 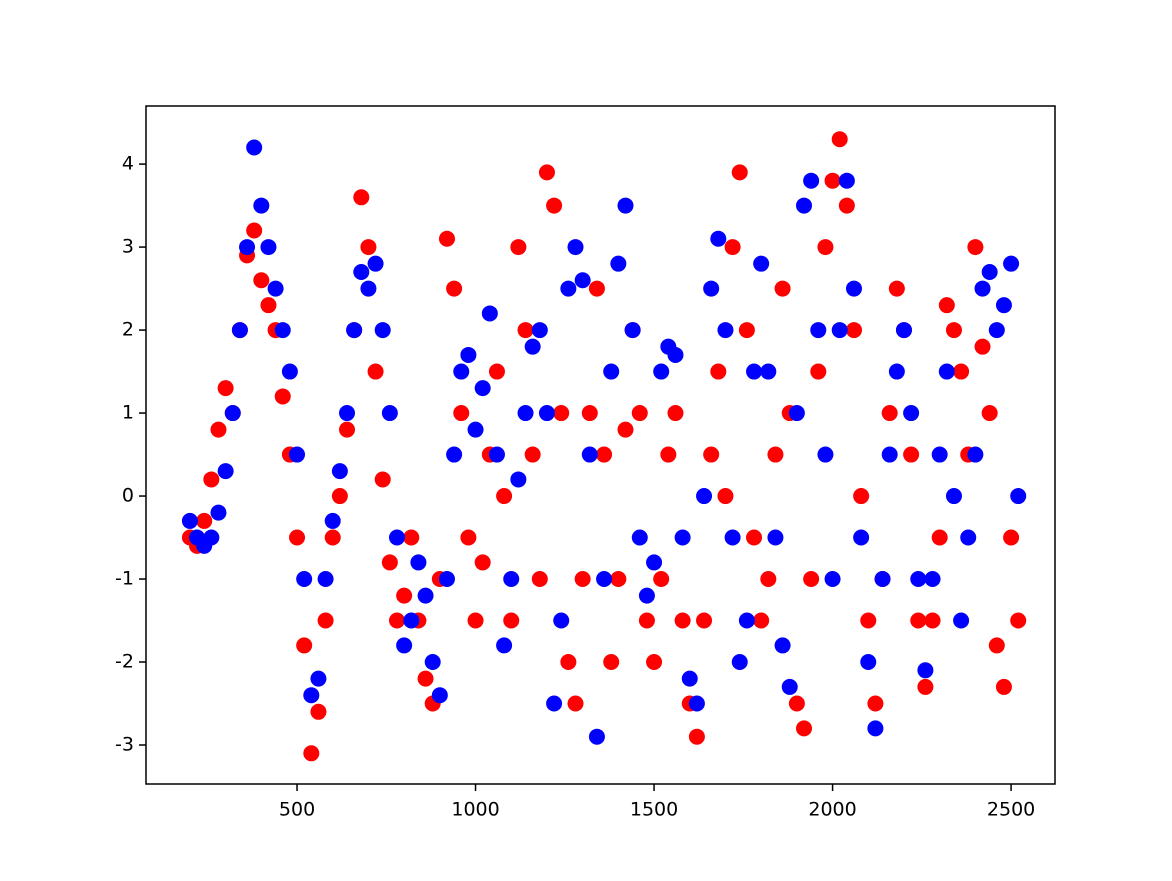 What do you see at coordinates (128, 330) in the screenshot?
I see `y-tick-label: 2` at bounding box center [128, 330].